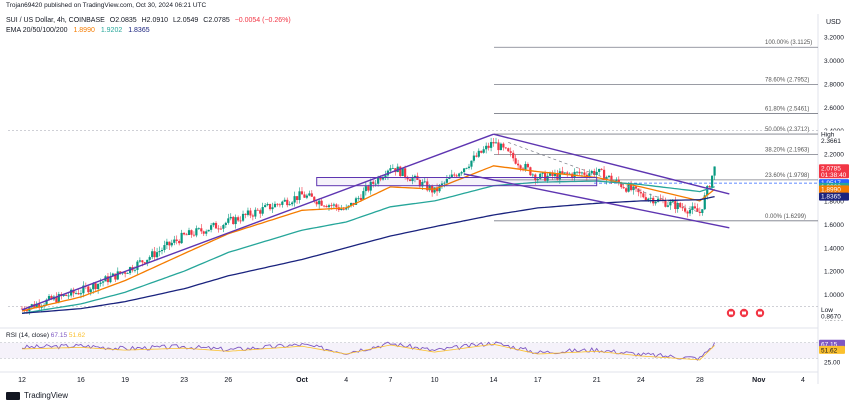 This screenshot has width=860, height=404. Describe the element at coordinates (457, 182) in the screenshot. I see `support-zone-box` at that location.